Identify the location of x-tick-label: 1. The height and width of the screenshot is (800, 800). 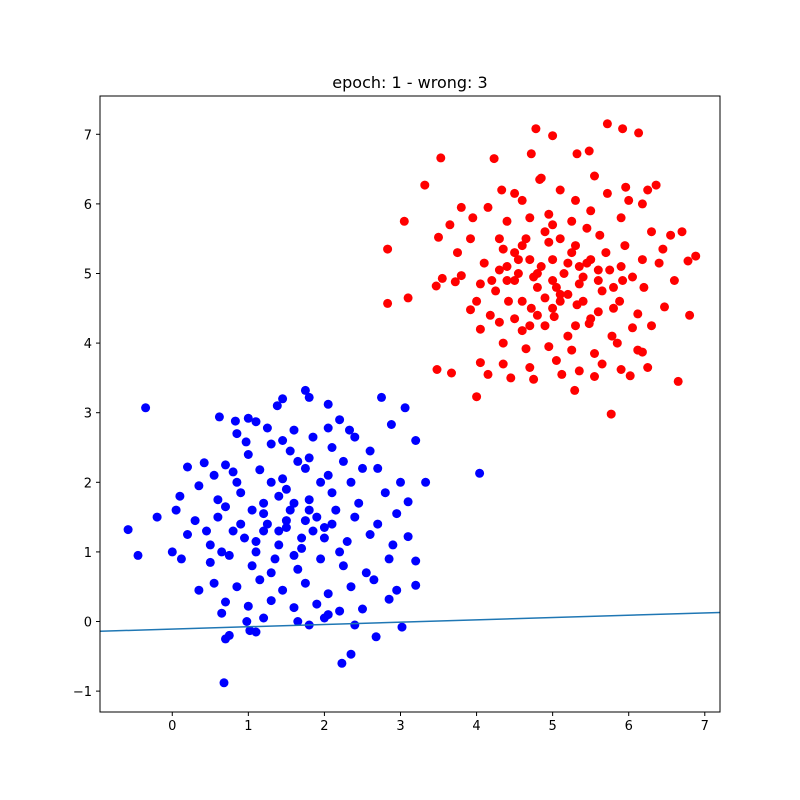
(248, 726).